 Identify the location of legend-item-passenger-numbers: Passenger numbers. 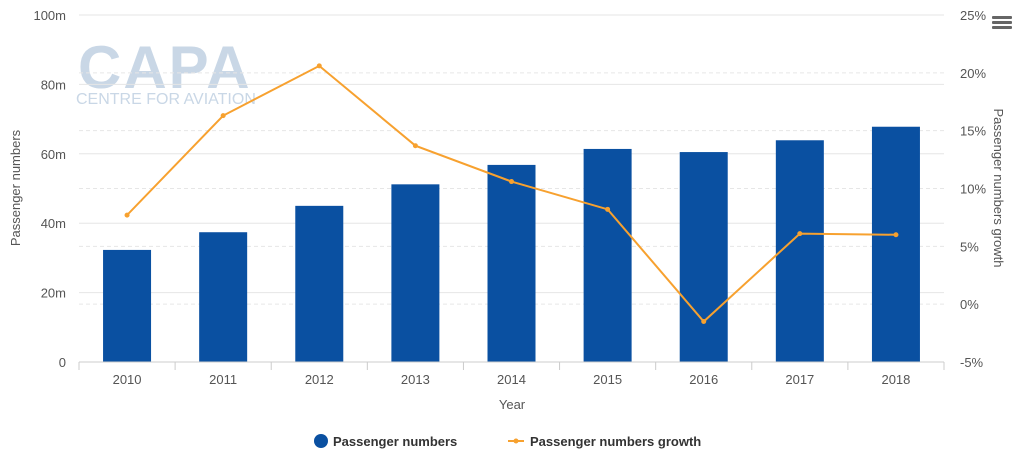
(385, 441).